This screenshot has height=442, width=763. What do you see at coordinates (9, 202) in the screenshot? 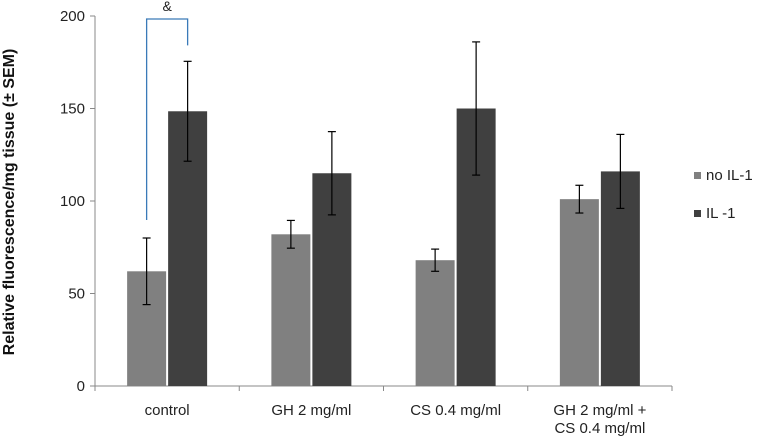
I see `y-axis-label: Relative fluorescence/mg tissue (± SEM)` at bounding box center [9, 202].